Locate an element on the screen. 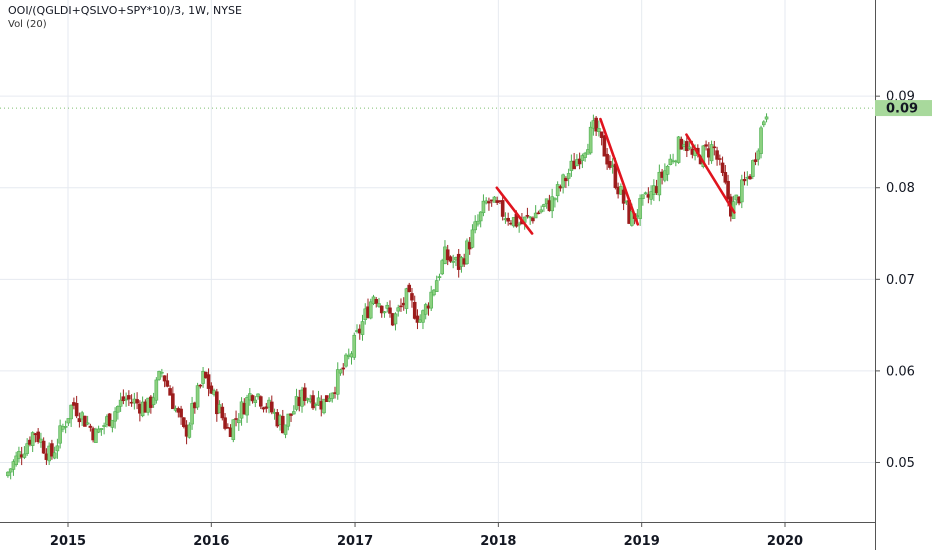 The height and width of the screenshot is (554, 932). volume-indicator-label: Vol (20) is located at coordinates (27, 24).